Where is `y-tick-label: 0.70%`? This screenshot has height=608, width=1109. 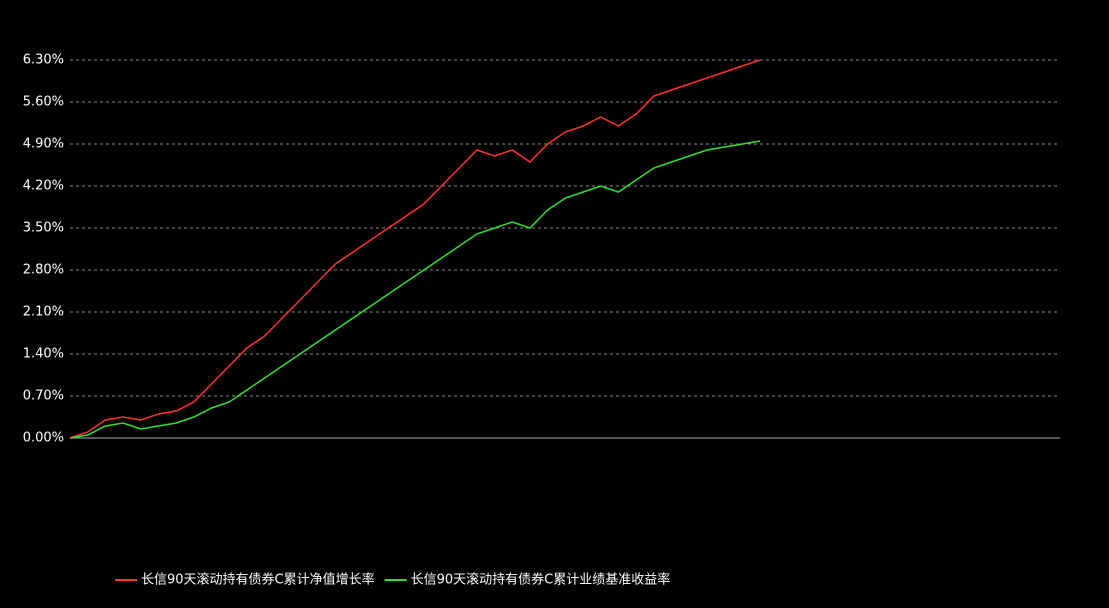
y-tick-label: 0.70% is located at coordinates (43, 396).